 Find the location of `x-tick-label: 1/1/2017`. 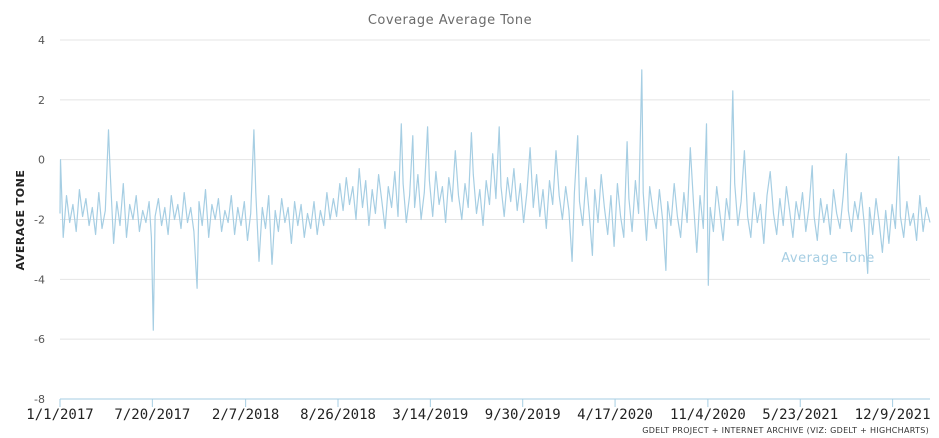

x-tick-label: 1/1/2017 is located at coordinates (59, 415).